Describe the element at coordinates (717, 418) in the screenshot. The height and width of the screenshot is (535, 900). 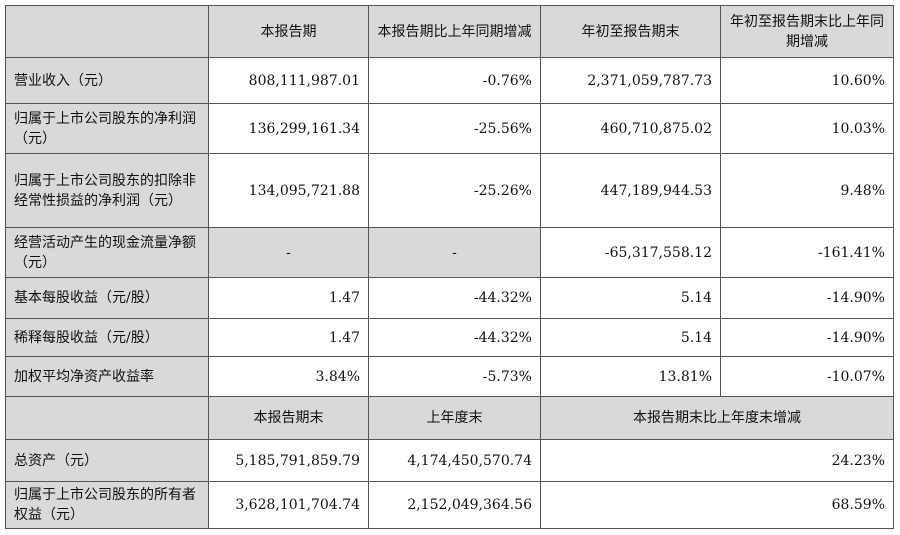
I see `header-period-end-change: 本报告期末比上年度末增减` at that location.